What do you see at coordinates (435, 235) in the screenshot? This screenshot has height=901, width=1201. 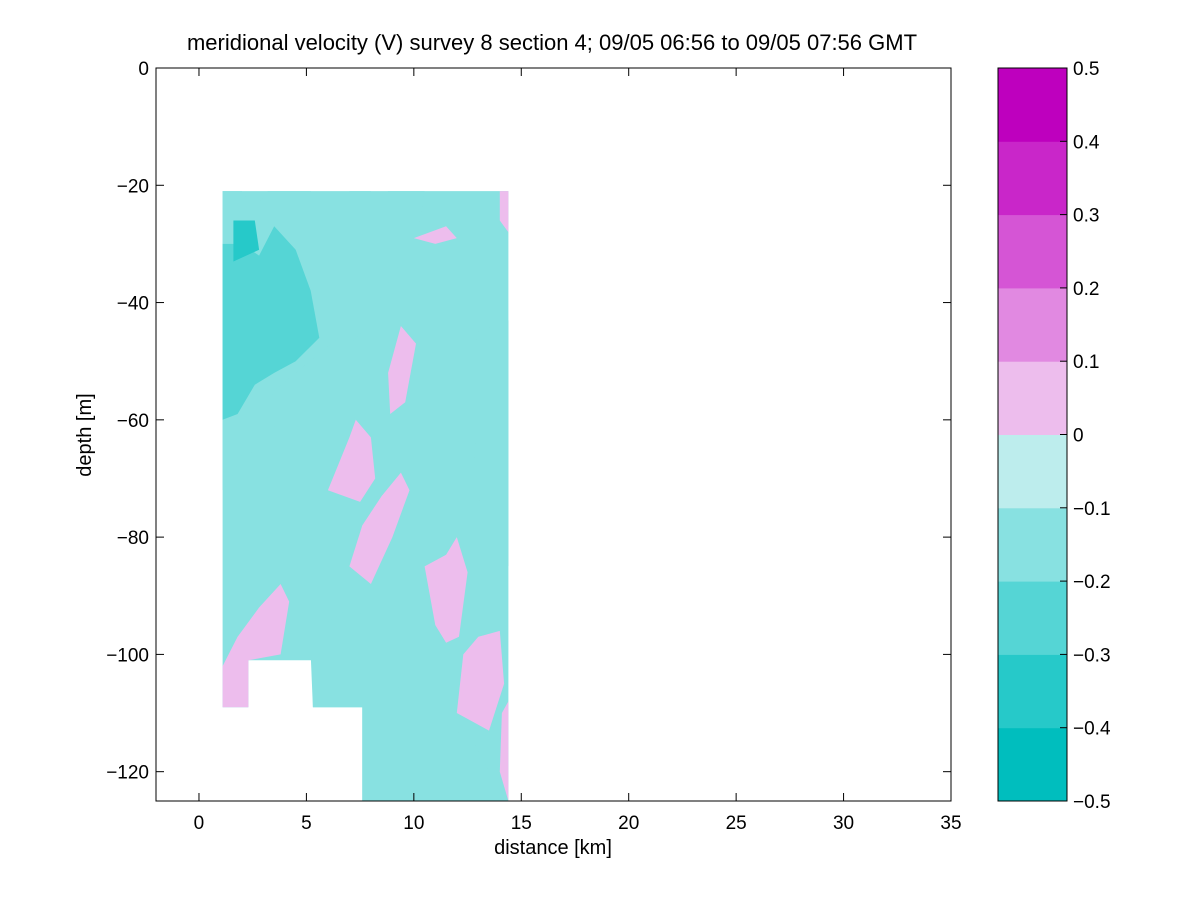 I see `field-positive-top` at bounding box center [435, 235].